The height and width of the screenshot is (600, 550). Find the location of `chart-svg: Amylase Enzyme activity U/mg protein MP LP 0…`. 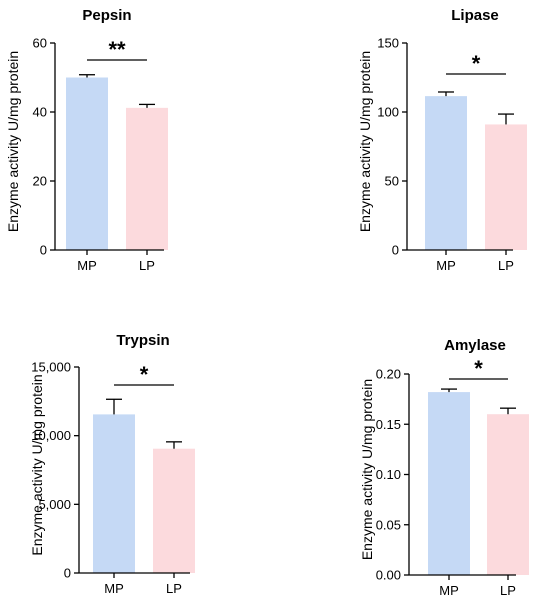

chart-svg: Amylase Enzyme activity U/mg protein MP LP 0… is located at coordinates (444, 467).